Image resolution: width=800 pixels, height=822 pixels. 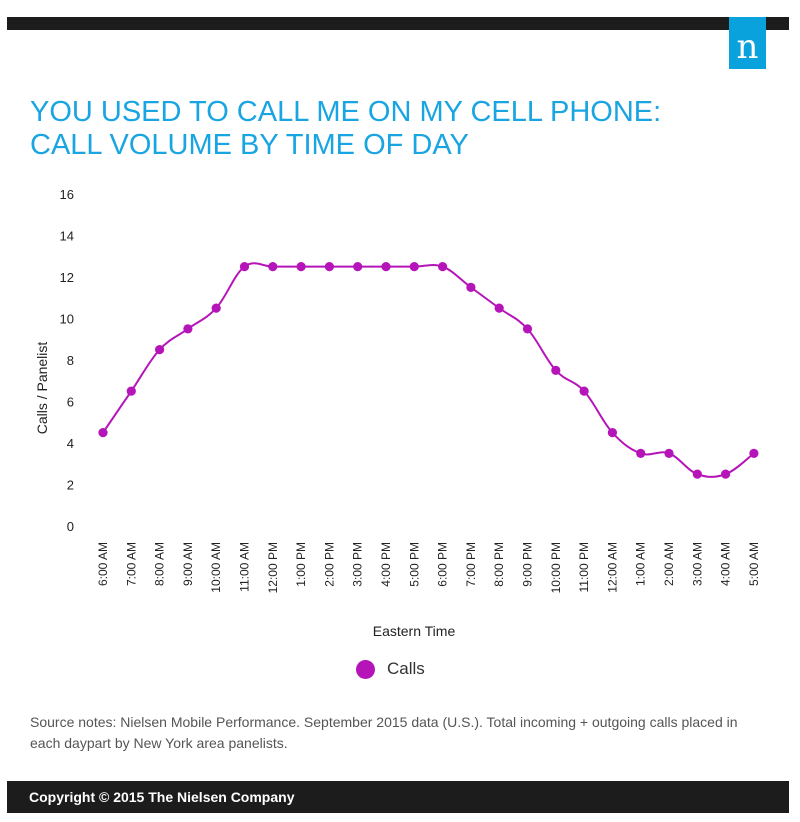 I want to click on y-tick-label: 4, so click(x=70, y=443).